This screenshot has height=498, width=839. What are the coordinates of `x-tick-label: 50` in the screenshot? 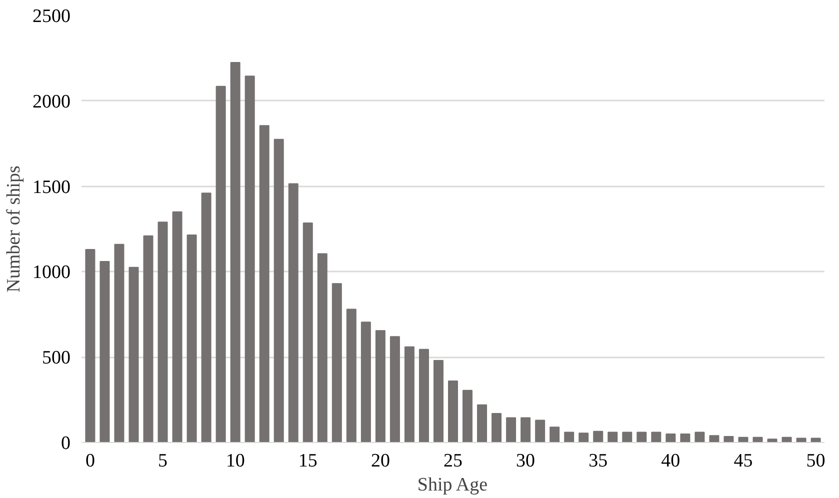 It's located at (816, 461).